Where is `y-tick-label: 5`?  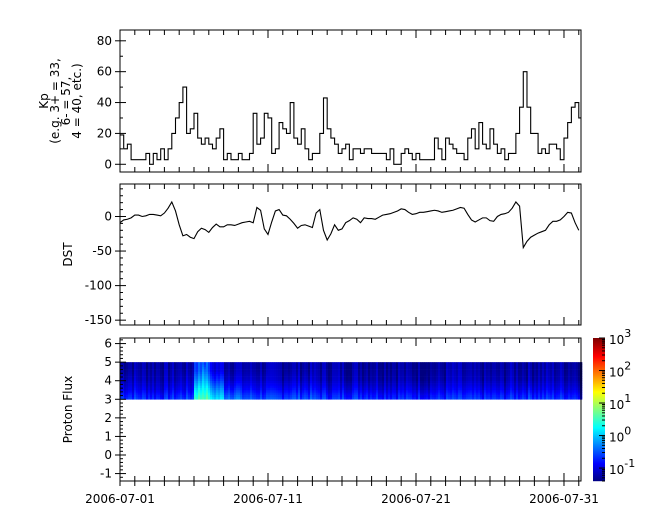
y-tick-label: 5 is located at coordinates (108, 362).